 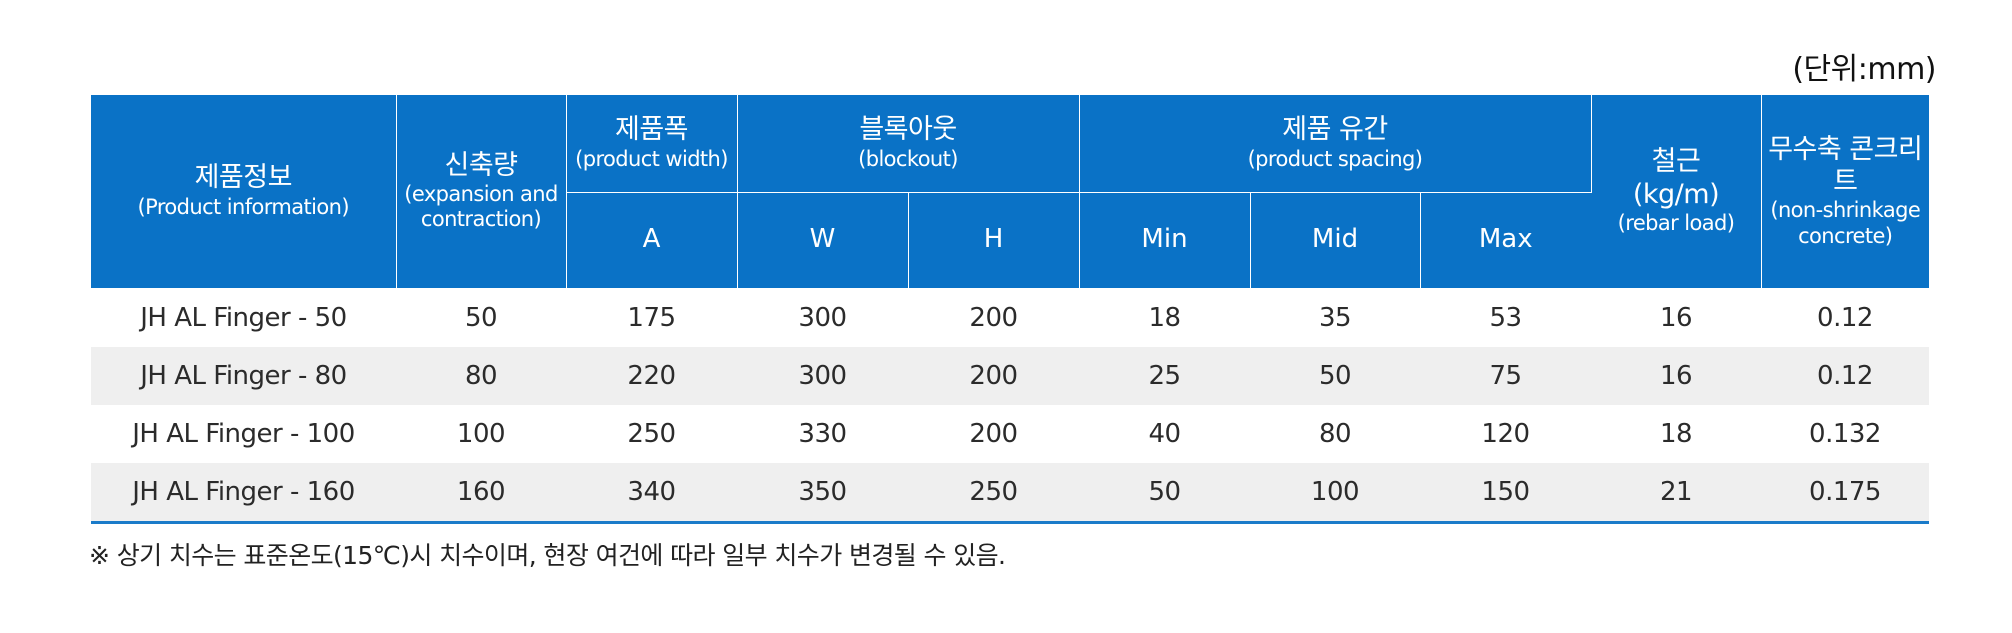 I want to click on header-blockout: 블록아웃 (blockout), so click(x=908, y=144).